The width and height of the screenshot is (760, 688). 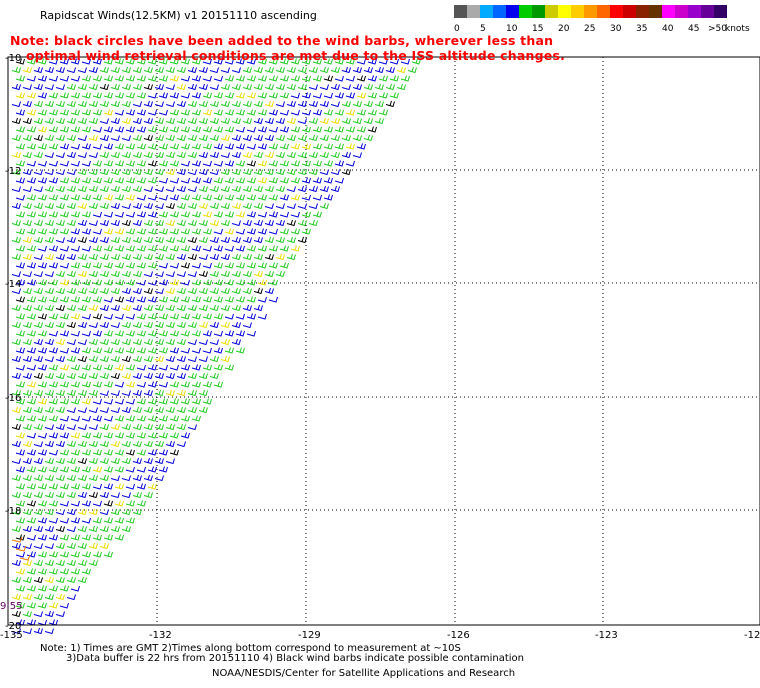 I want to click on longitude-tick-labels: -135 -132 -129 -126 -123 -120, so click(x=380, y=635).